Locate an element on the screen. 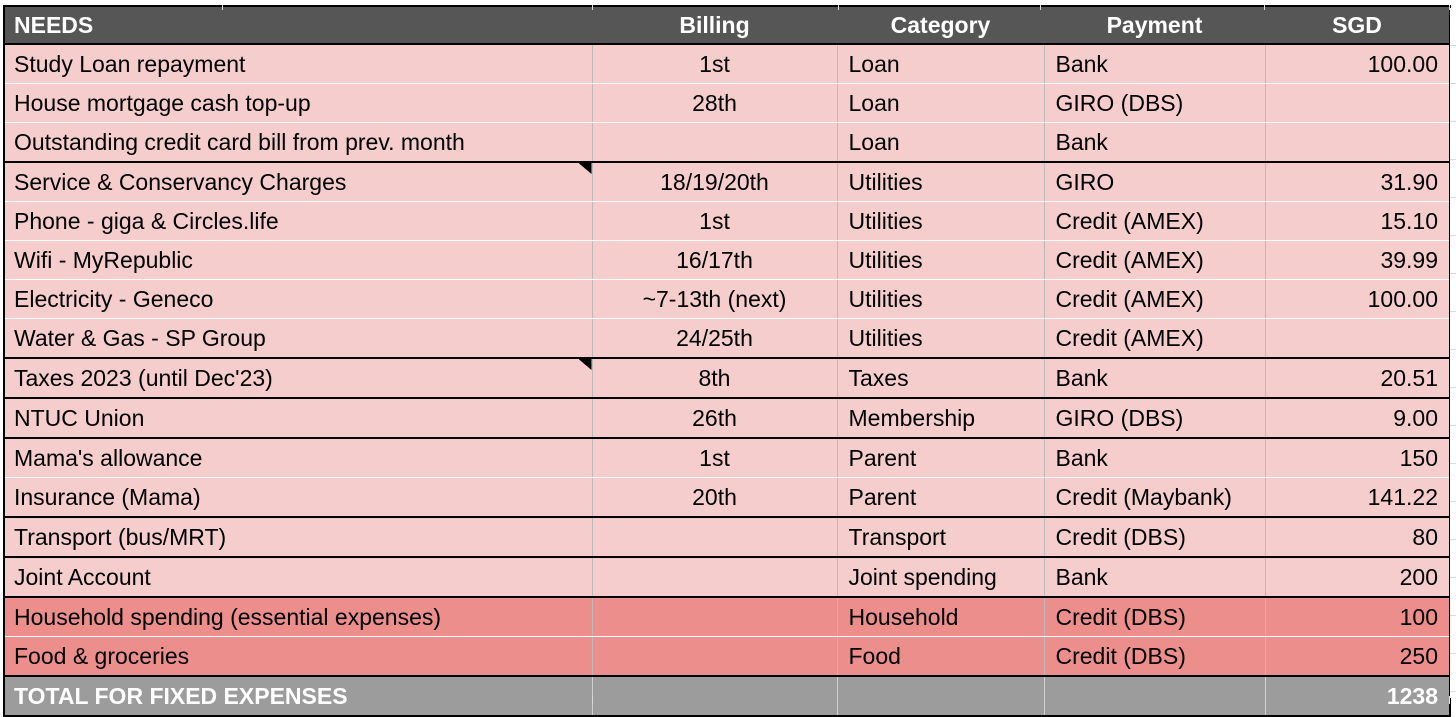  cell-payment: GIRO is located at coordinates (1154, 182).